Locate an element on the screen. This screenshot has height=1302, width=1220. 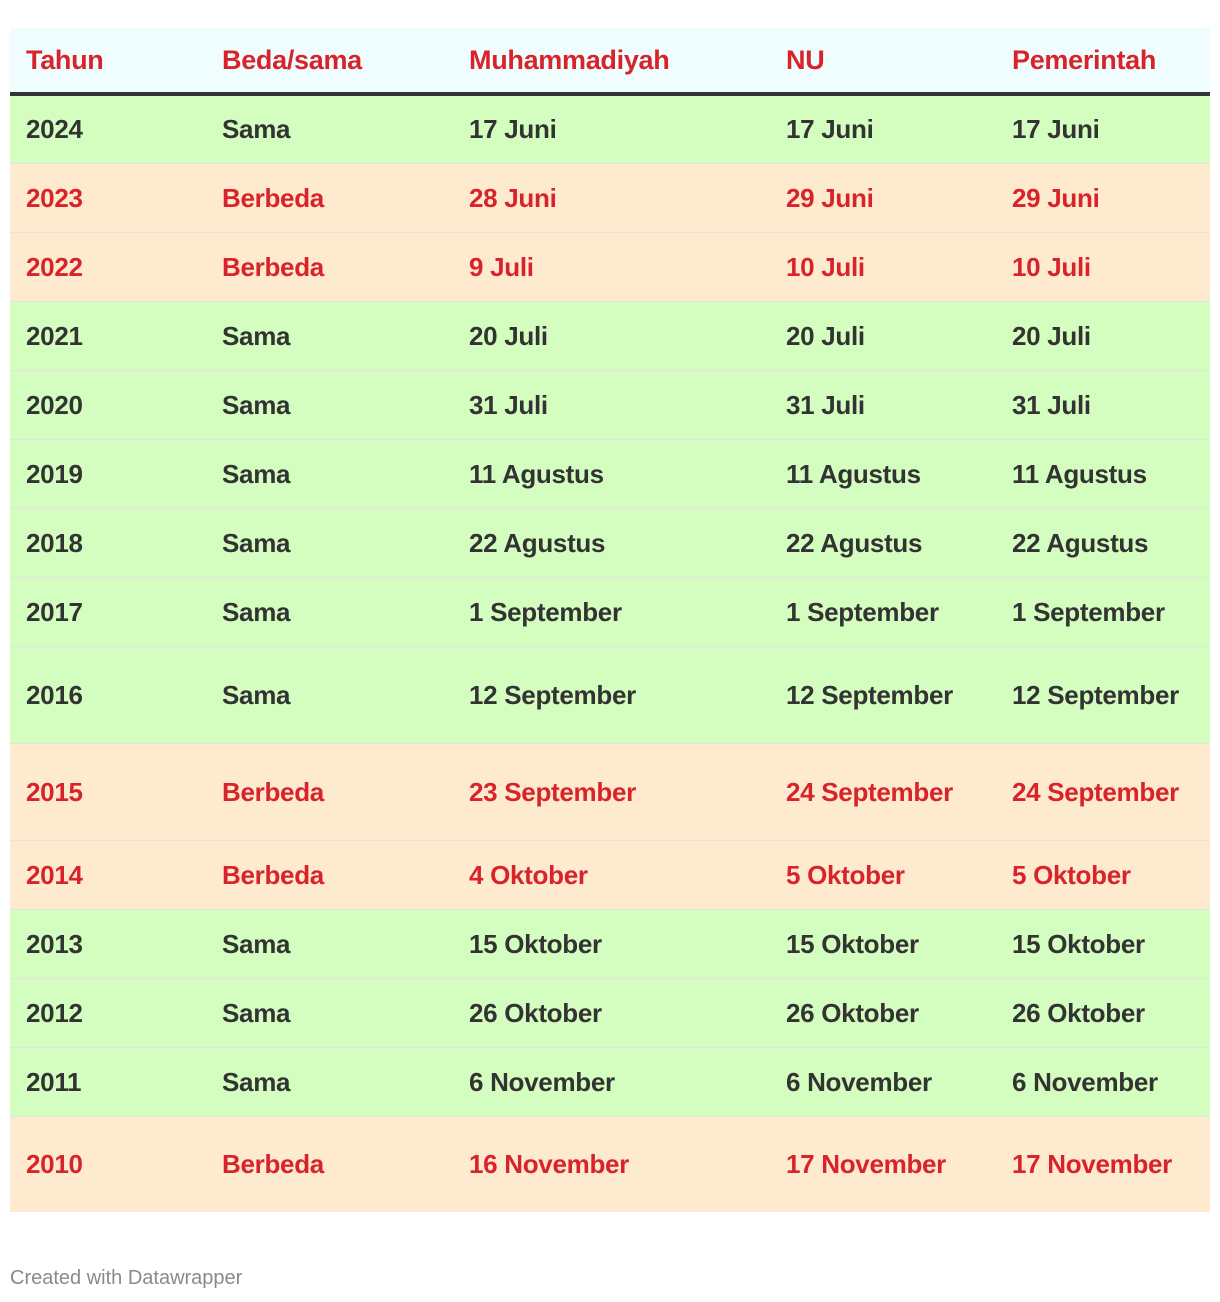
cell-nu: 17 November is located at coordinates (866, 1164).